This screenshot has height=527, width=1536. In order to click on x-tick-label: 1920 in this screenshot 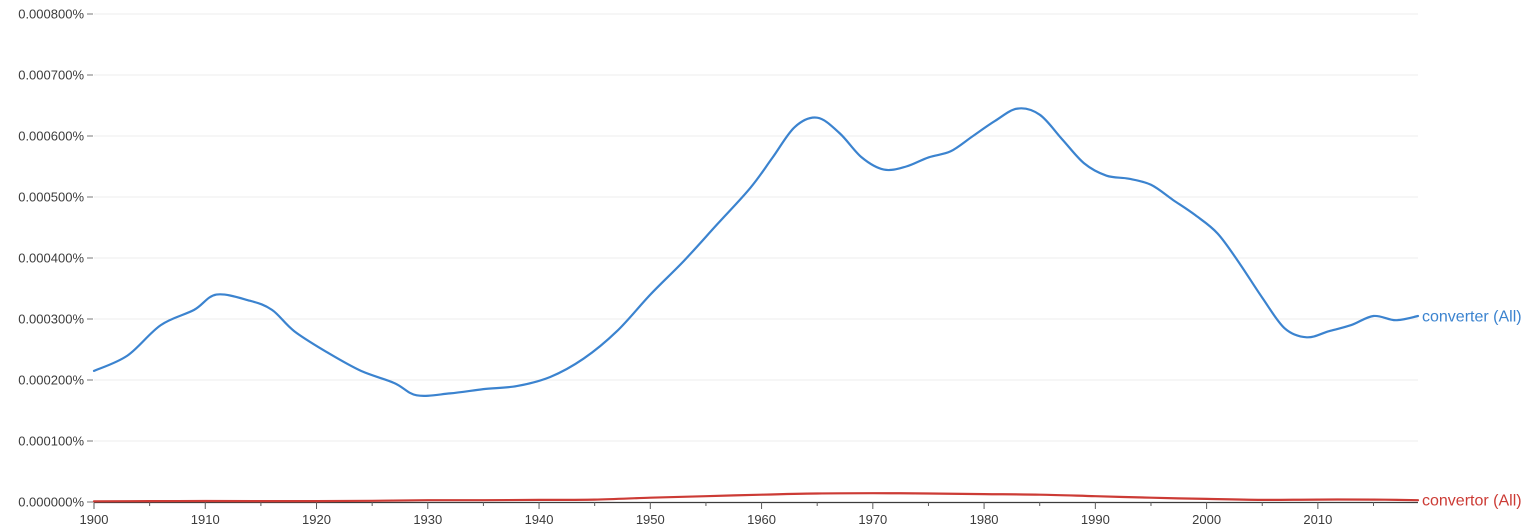, I will do `click(316, 519)`.